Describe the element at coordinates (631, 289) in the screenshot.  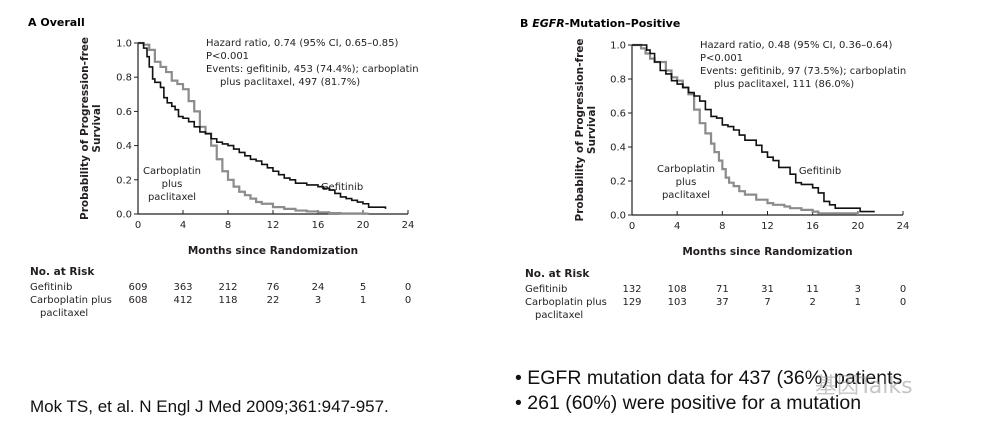
I see `risk-value: 132` at that location.